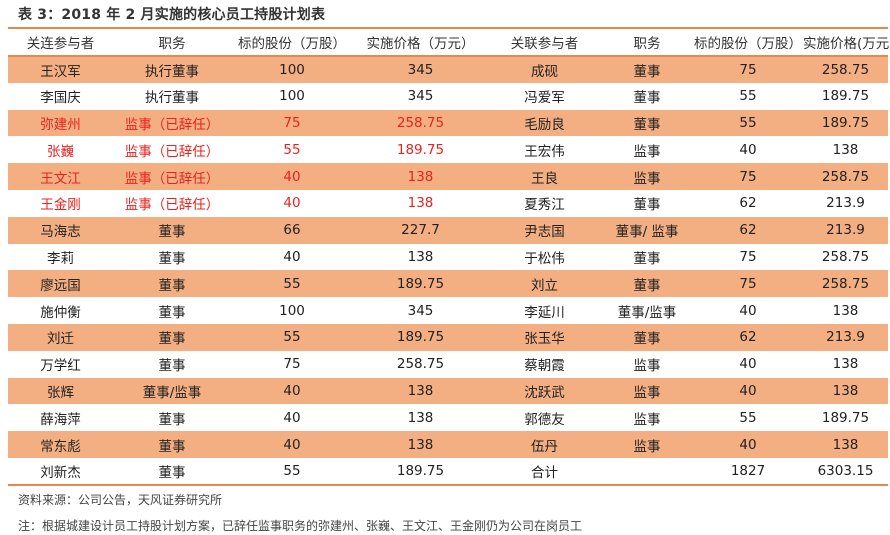  Describe the element at coordinates (647, 230) in the screenshot. I see `participant-role-right: 董事/ 监事` at that location.